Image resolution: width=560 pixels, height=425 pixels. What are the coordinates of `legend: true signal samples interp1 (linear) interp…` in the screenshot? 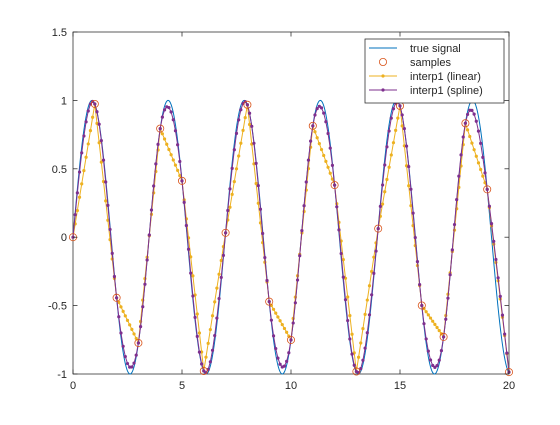 It's located at (434, 71).